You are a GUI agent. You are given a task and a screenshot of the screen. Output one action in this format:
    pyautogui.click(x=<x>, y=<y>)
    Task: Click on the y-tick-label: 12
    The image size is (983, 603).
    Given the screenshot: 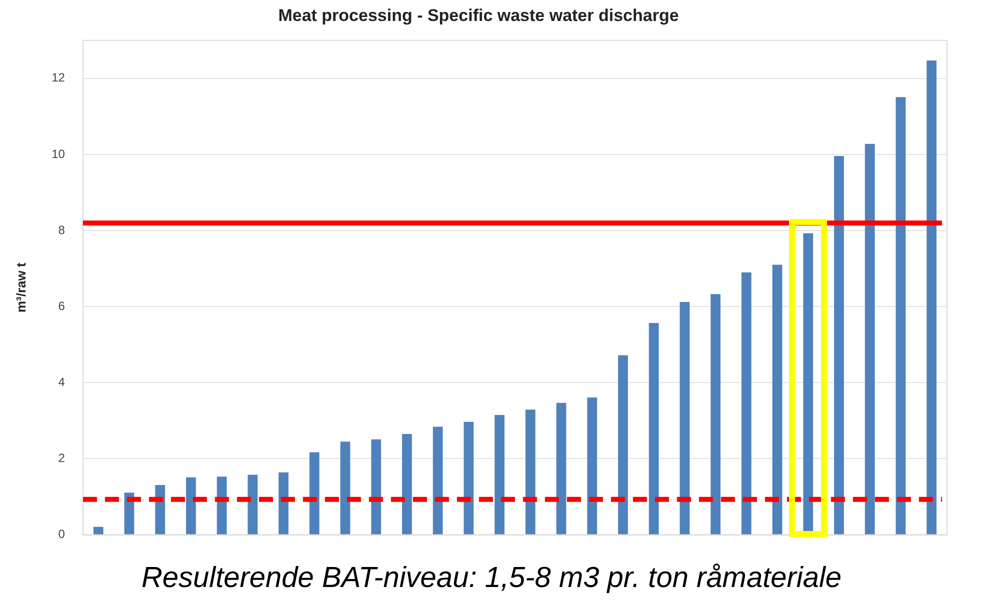 What is the action you would take?
    pyautogui.click(x=59, y=77)
    